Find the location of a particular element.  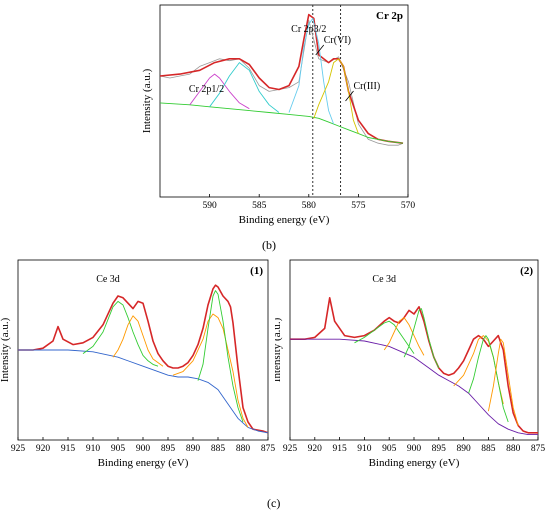

corner-label: Cr 2p is located at coordinates (389, 16).